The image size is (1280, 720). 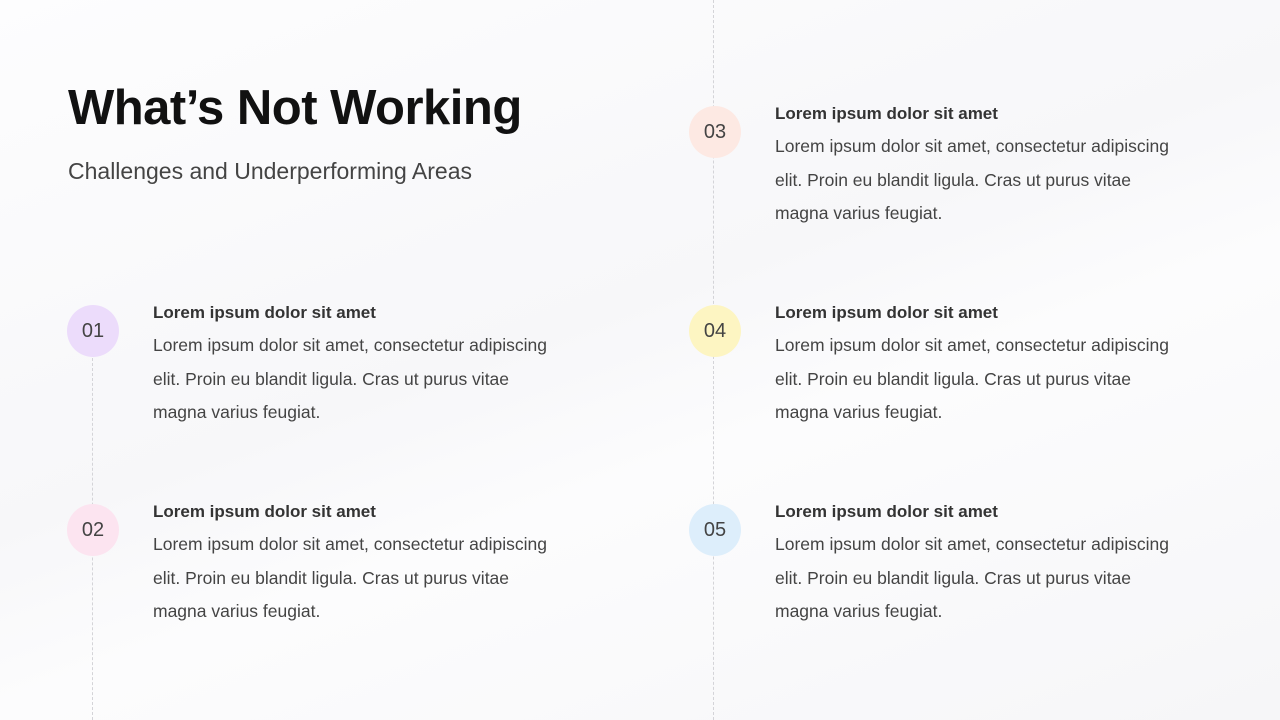 What do you see at coordinates (713, 360) in the screenshot?
I see `timeline-line-right` at bounding box center [713, 360].